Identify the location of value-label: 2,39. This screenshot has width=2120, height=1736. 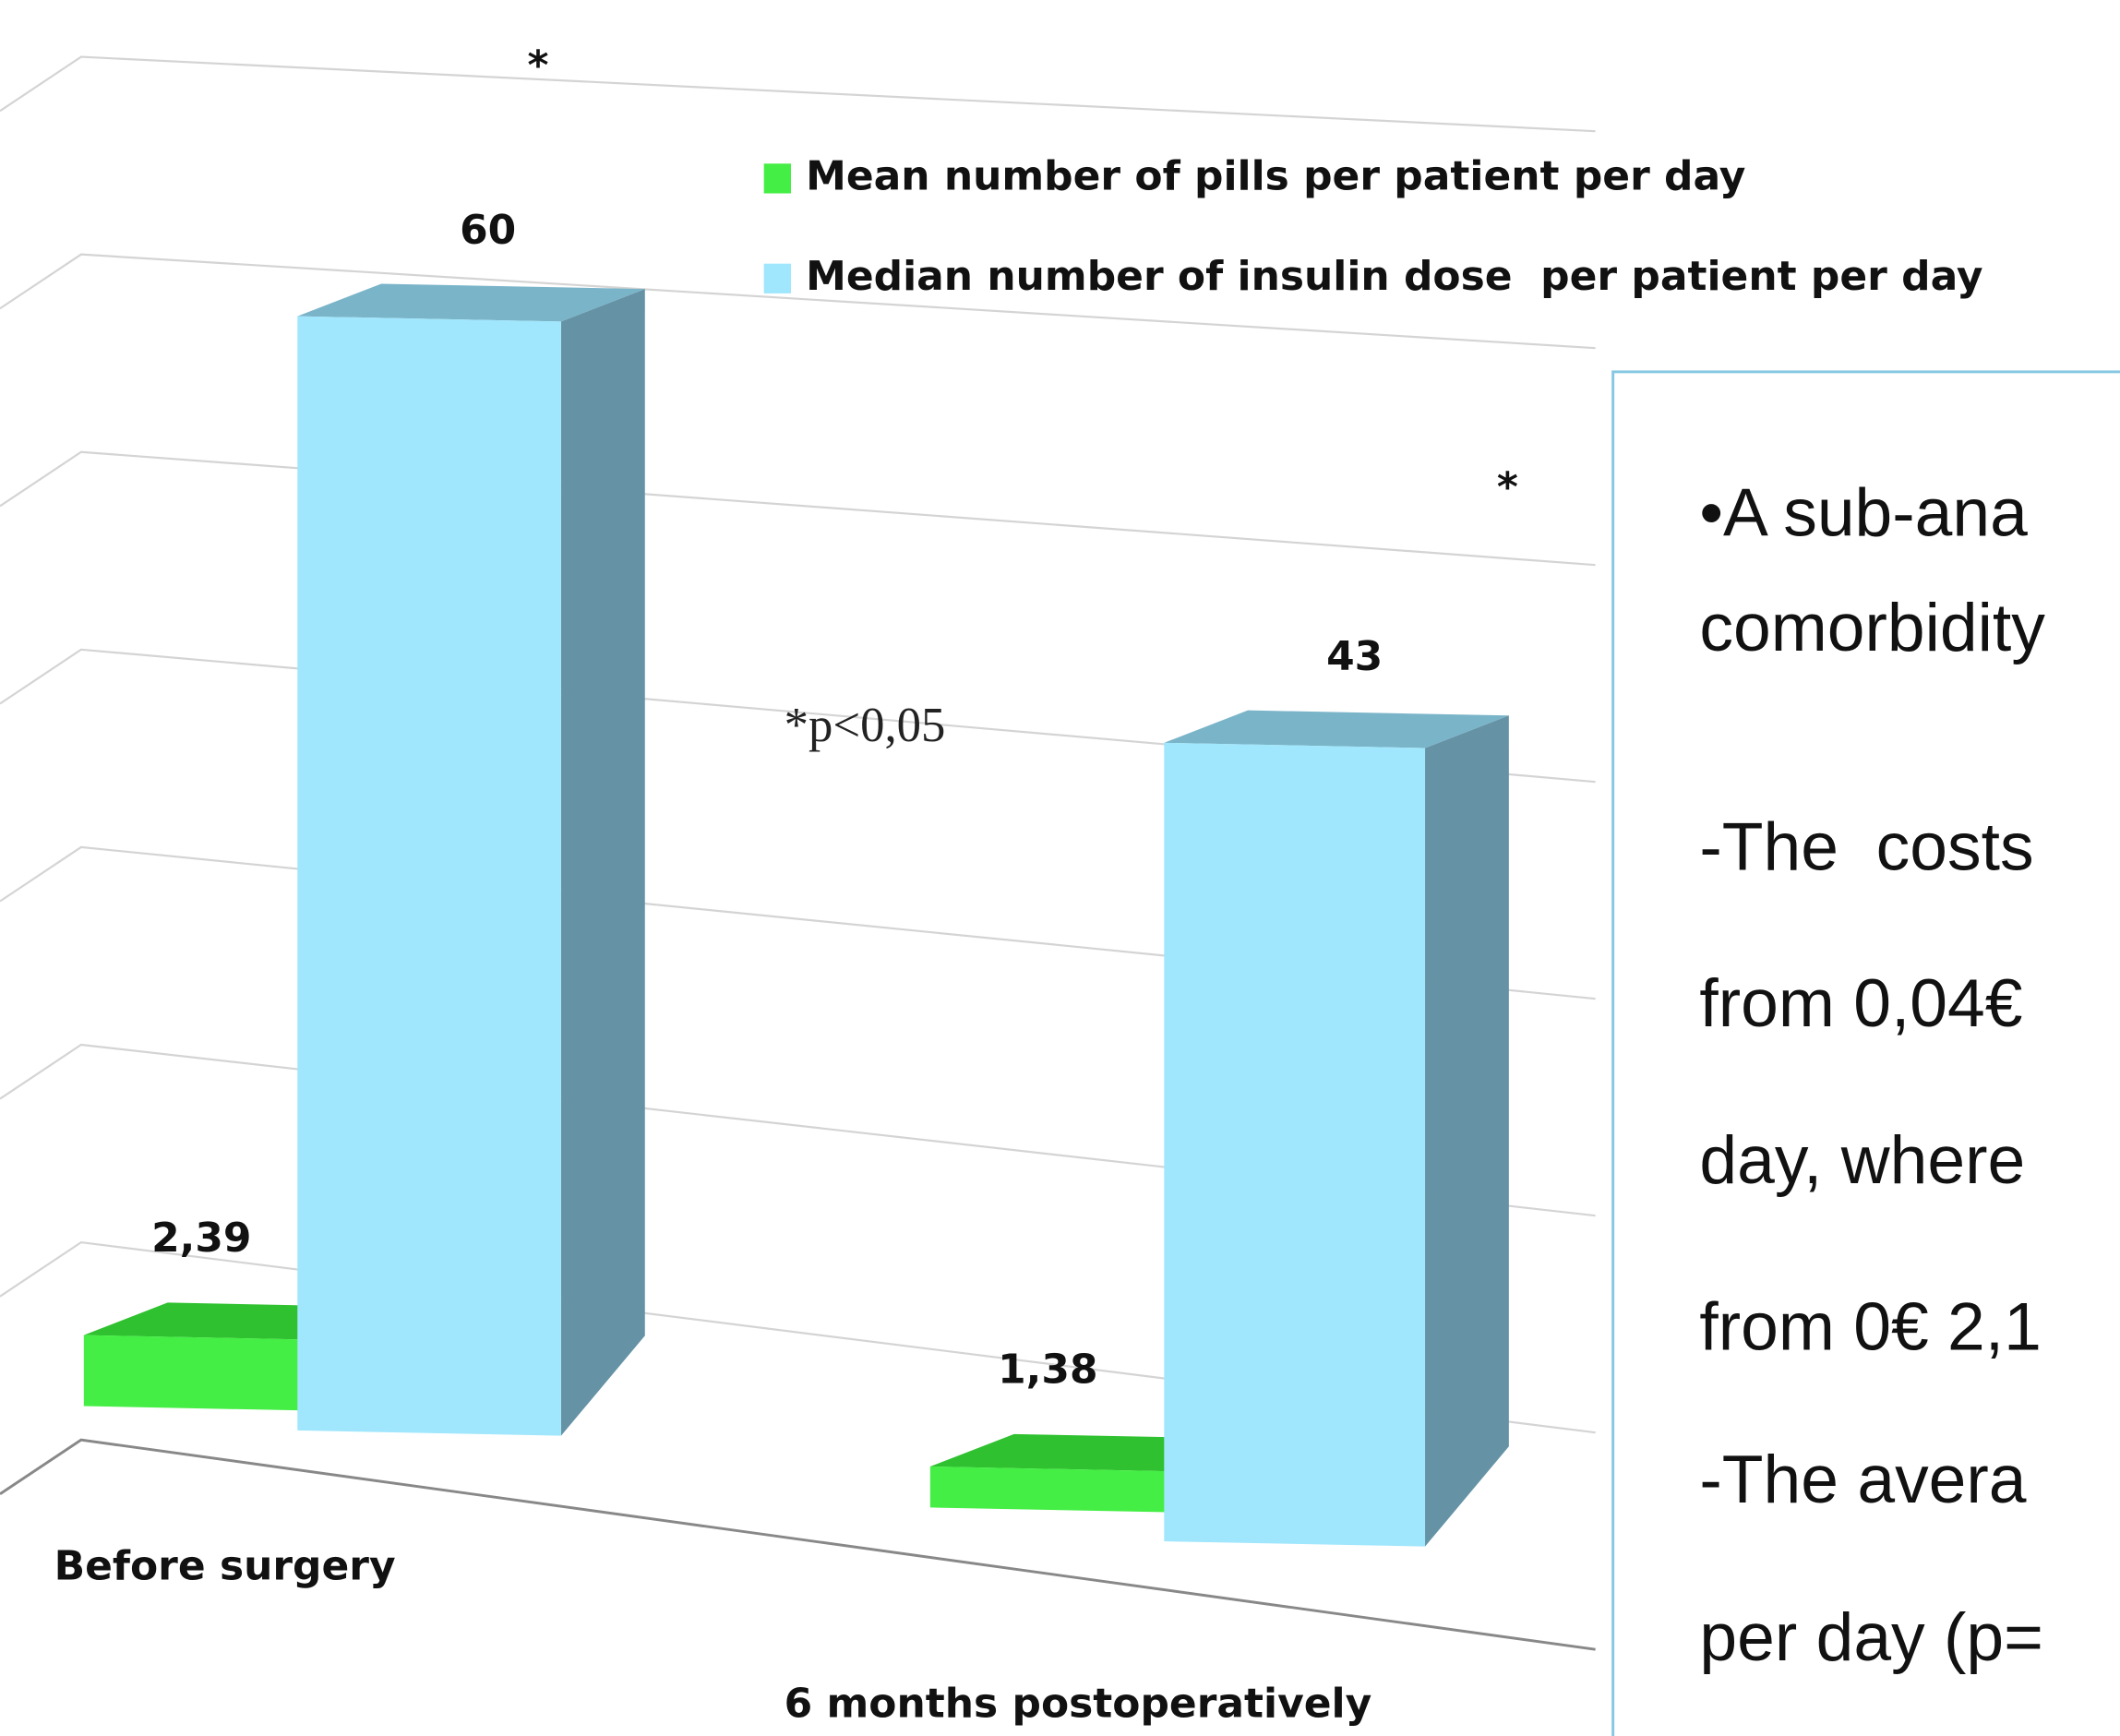
(201, 1239).